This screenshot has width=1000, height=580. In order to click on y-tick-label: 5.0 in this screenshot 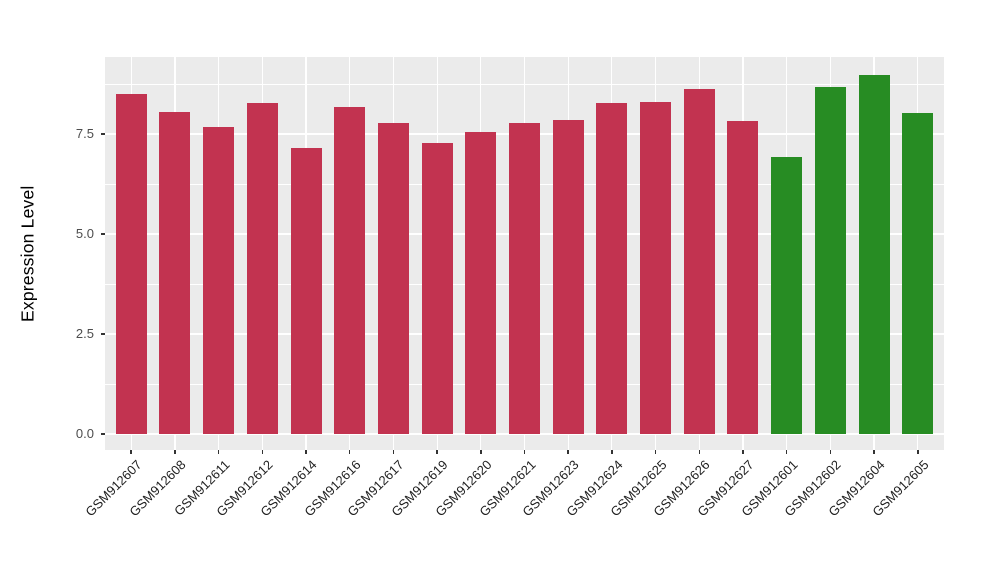, I will do `click(84, 233)`.